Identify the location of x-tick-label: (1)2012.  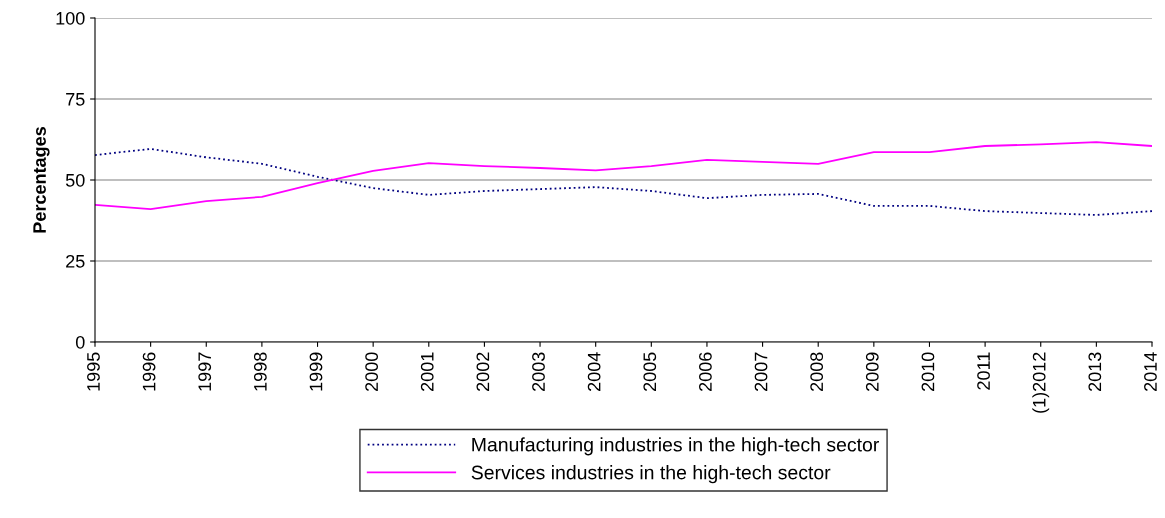
(1041, 382).